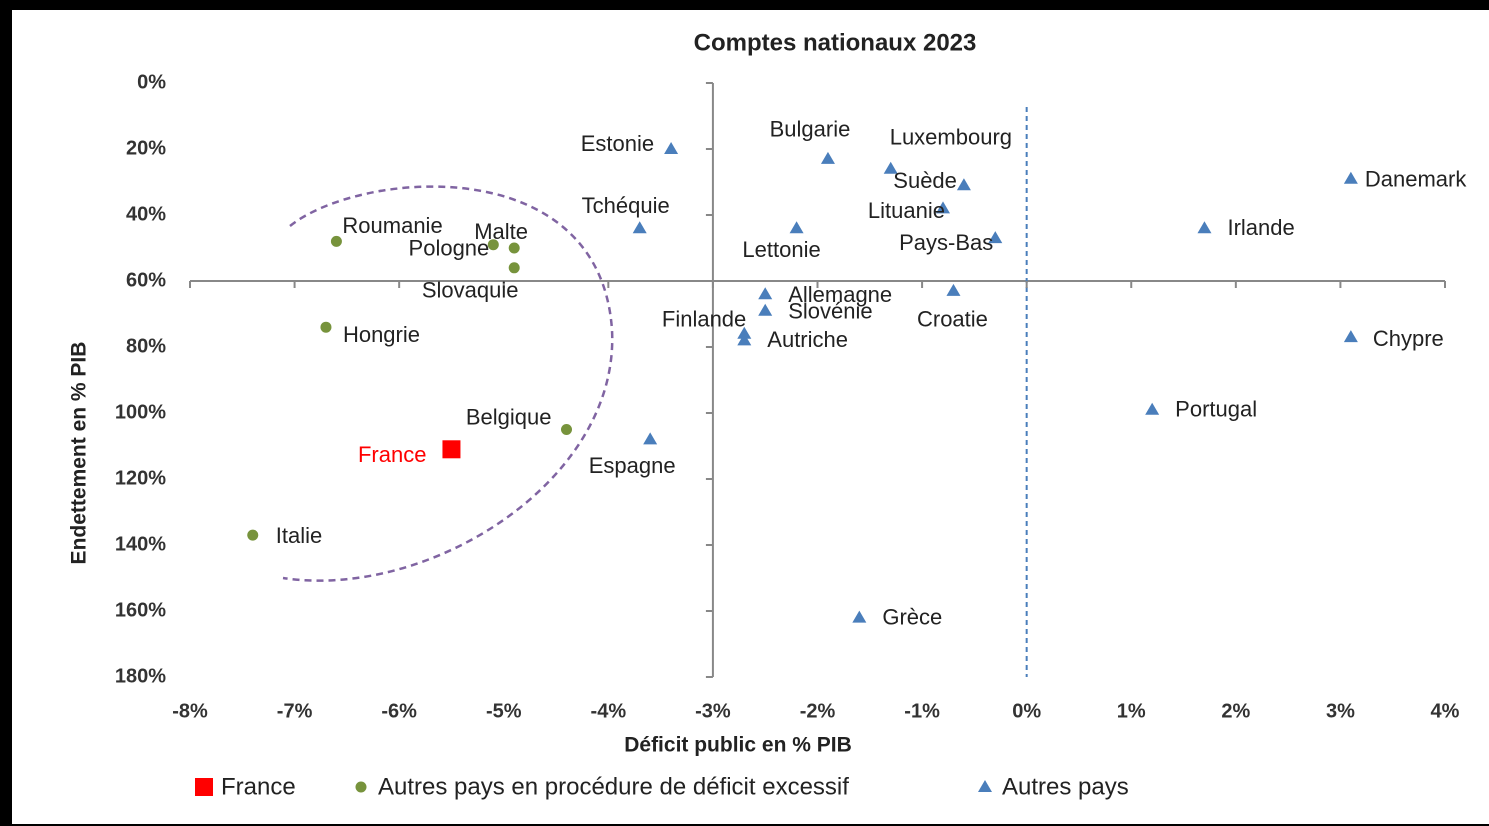 This screenshot has width=1489, height=826. I want to click on point-label: Slovaquie, so click(470, 290).